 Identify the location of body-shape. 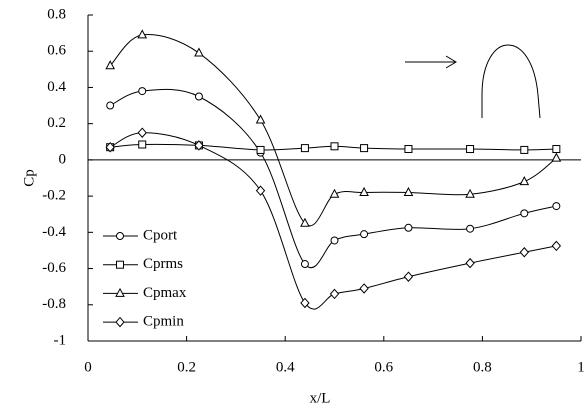
(511, 81).